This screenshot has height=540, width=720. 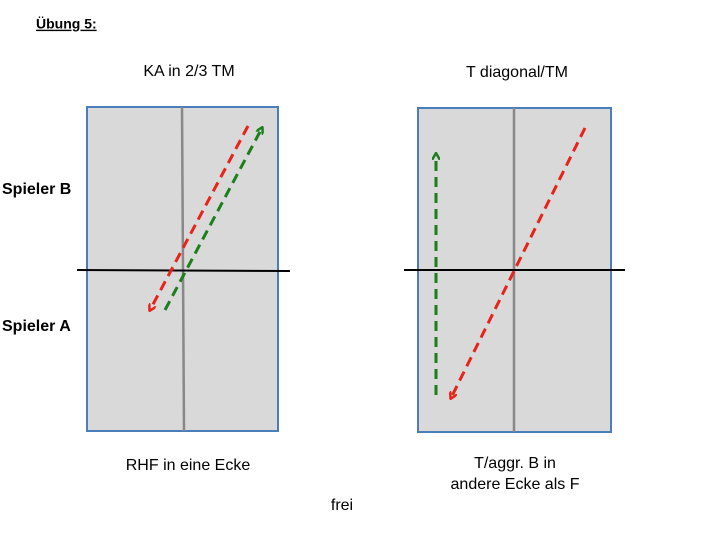 I want to click on diagram-caption: RHF in eine Ecke, so click(x=188, y=465).